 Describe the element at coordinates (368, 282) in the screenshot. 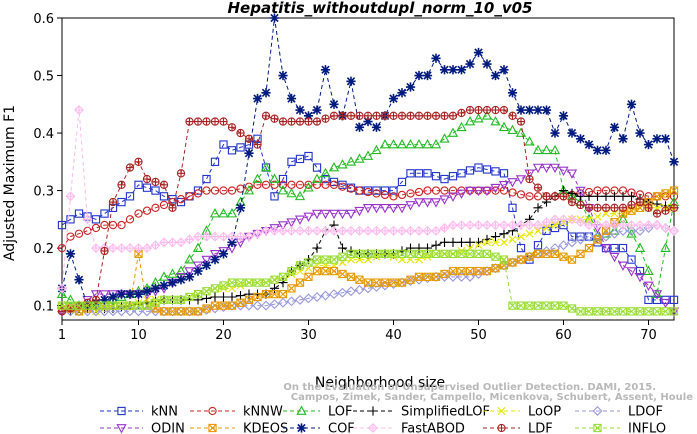

I see `series-inflo` at that location.